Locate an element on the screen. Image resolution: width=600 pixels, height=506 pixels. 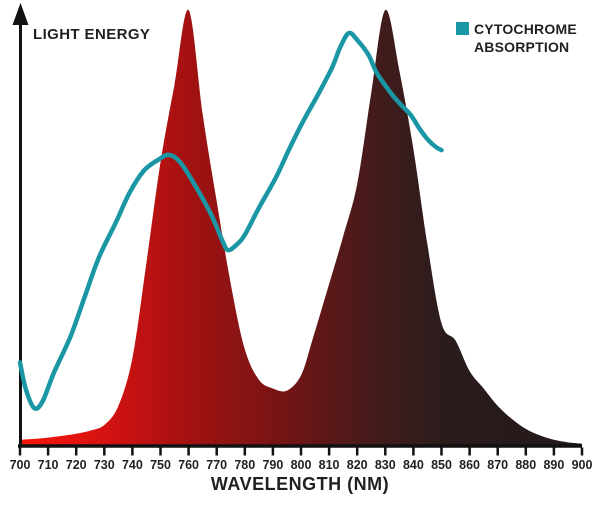
legend-line1: CYTOCHROME is located at coordinates (525, 29).